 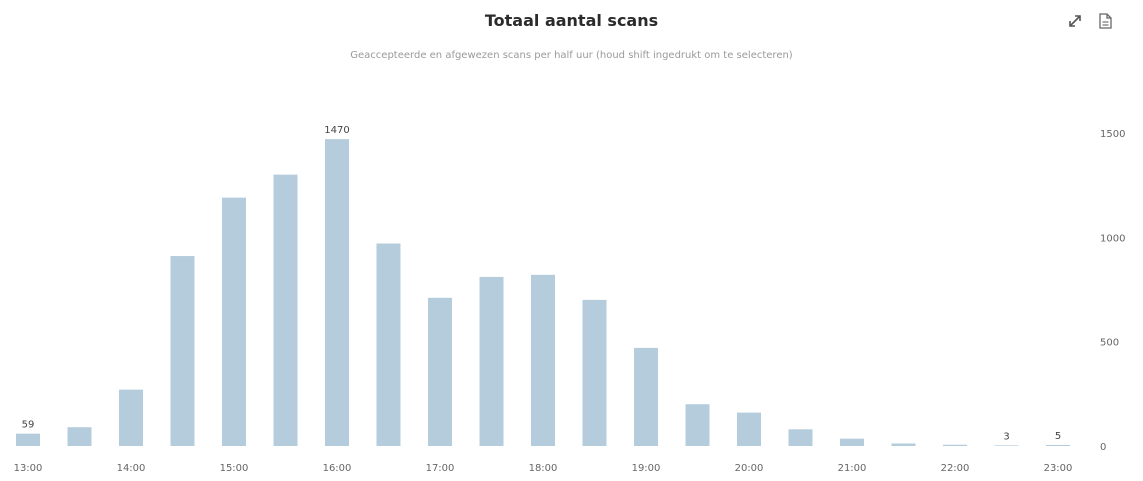 I want to click on document-export-icon, so click(x=1105, y=21).